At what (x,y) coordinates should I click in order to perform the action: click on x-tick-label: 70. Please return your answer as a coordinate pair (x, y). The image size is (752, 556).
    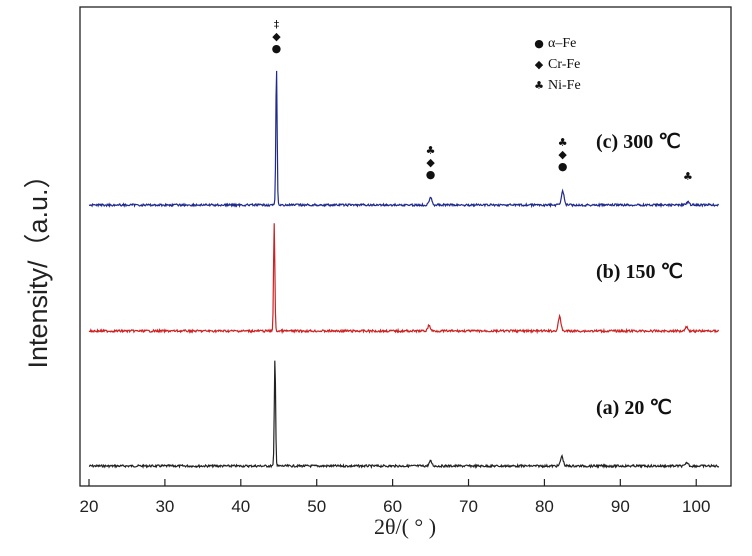
    Looking at the image, I should click on (468, 506).